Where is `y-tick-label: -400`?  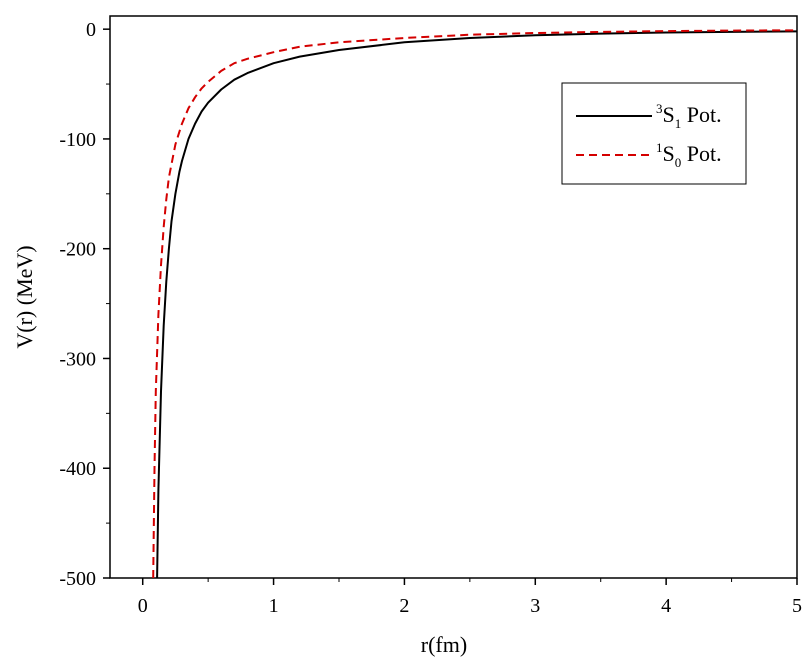 y-tick-label: -400 is located at coordinates (77, 469).